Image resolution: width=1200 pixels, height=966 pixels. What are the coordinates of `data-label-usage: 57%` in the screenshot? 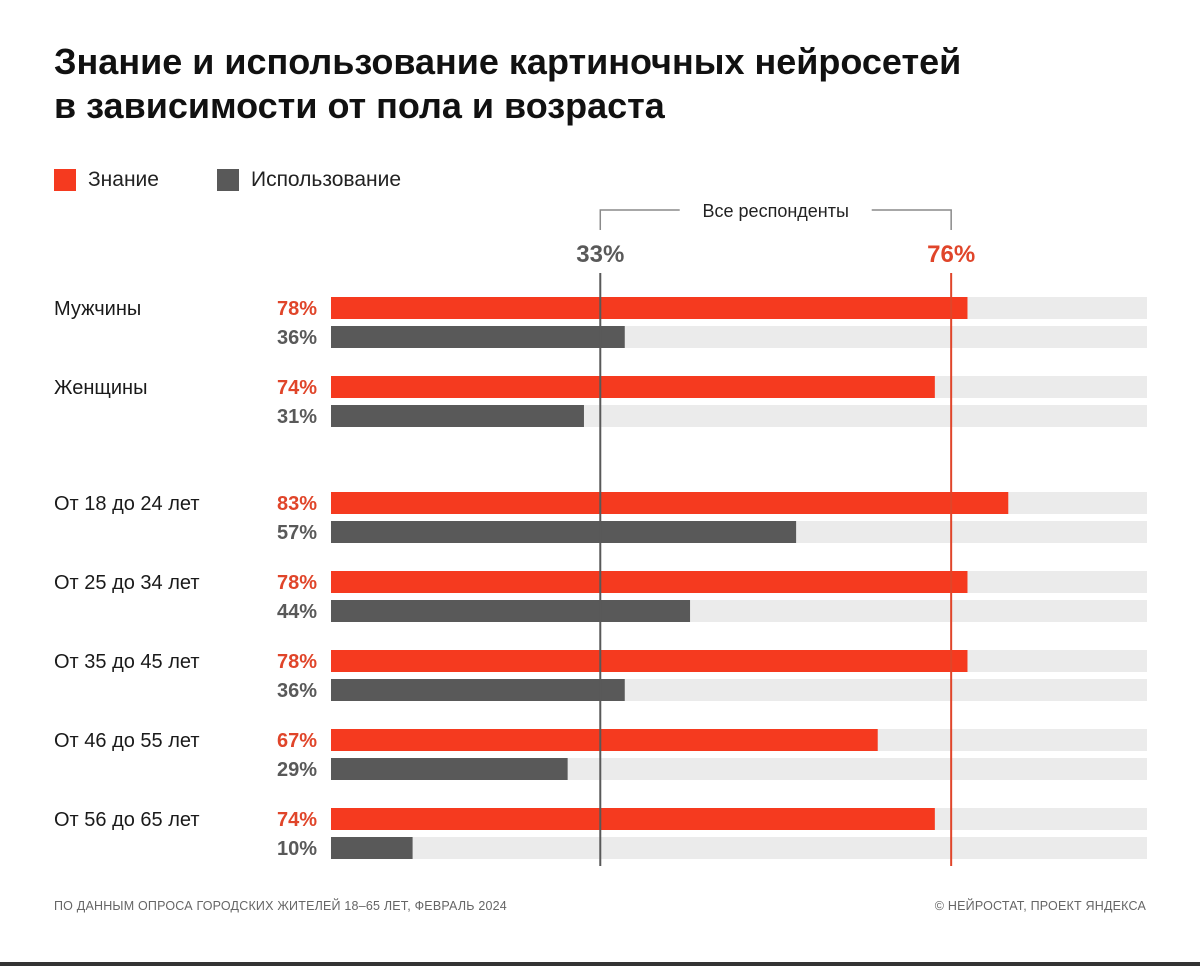 It's located at (297, 533).